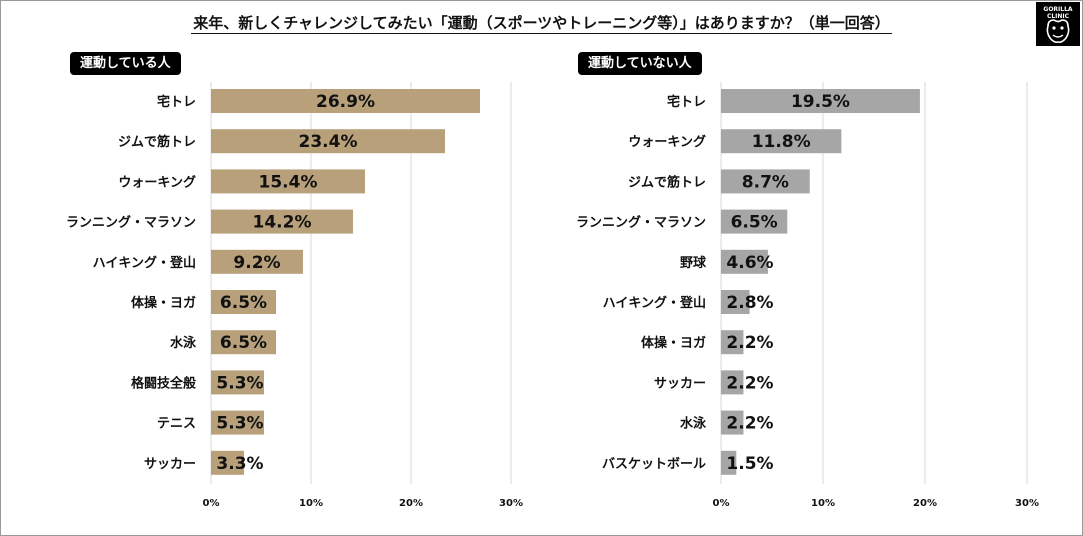  What do you see at coordinates (311, 503) in the screenshot?
I see `left-xtick-label-1: 10%` at bounding box center [311, 503].